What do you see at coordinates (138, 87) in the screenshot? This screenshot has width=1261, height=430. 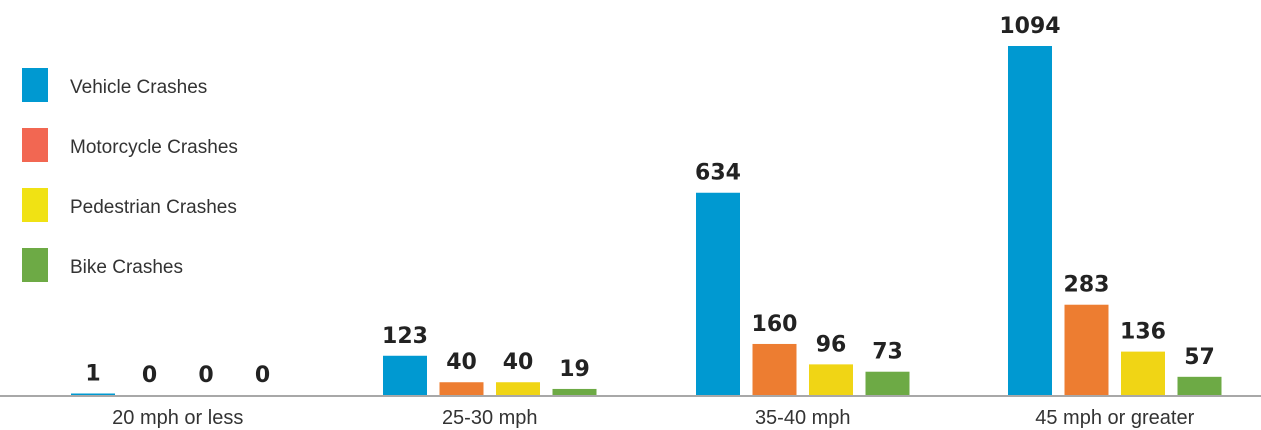 I see `legend-label-vehicle-crashes: Vehicle Crashes` at bounding box center [138, 87].